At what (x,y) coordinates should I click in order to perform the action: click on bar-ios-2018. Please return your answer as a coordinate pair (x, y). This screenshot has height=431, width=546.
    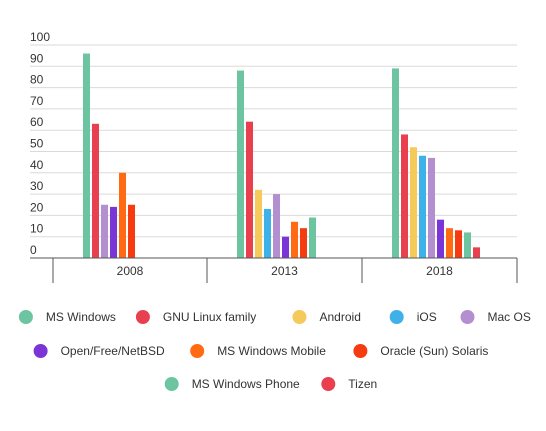
    Looking at the image, I should click on (422, 206).